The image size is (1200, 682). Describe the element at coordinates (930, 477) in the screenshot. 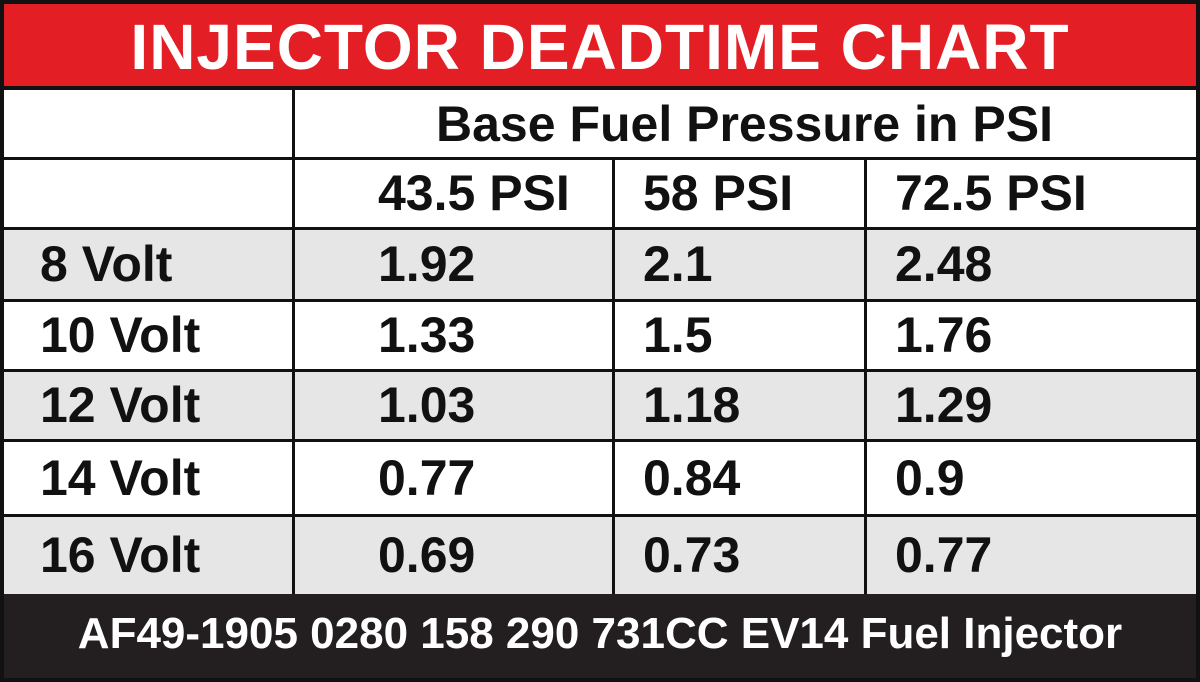

I see `table-cell: 0.9` at that location.